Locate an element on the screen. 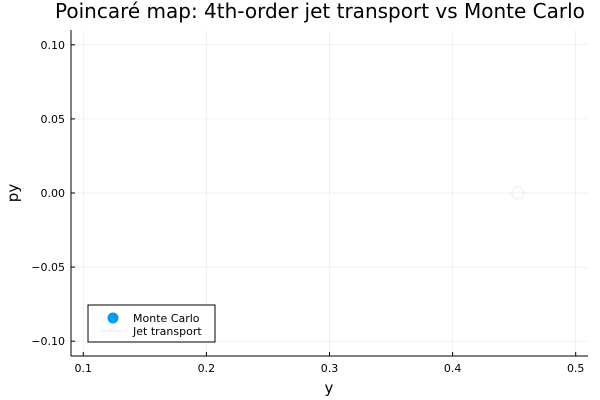  x-tick-label: 0.5 is located at coordinates (576, 368).